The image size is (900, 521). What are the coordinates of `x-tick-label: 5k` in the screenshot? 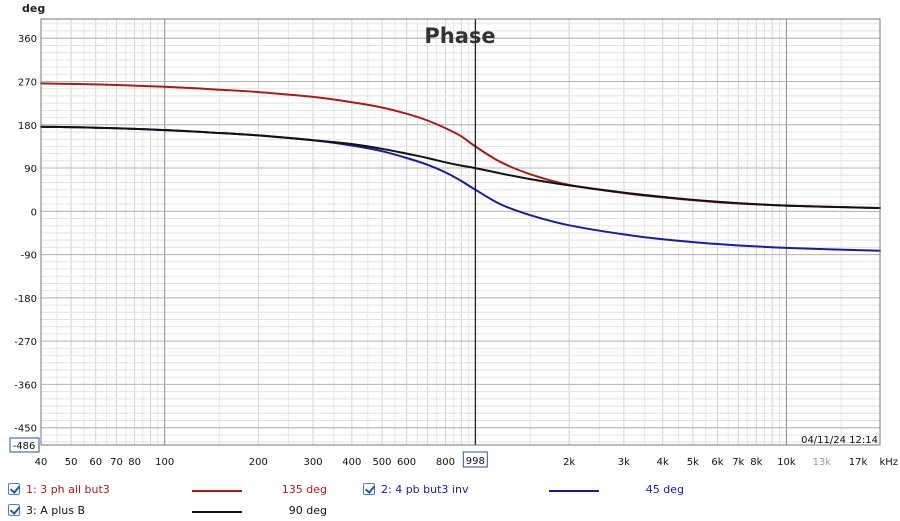 It's located at (693, 462).